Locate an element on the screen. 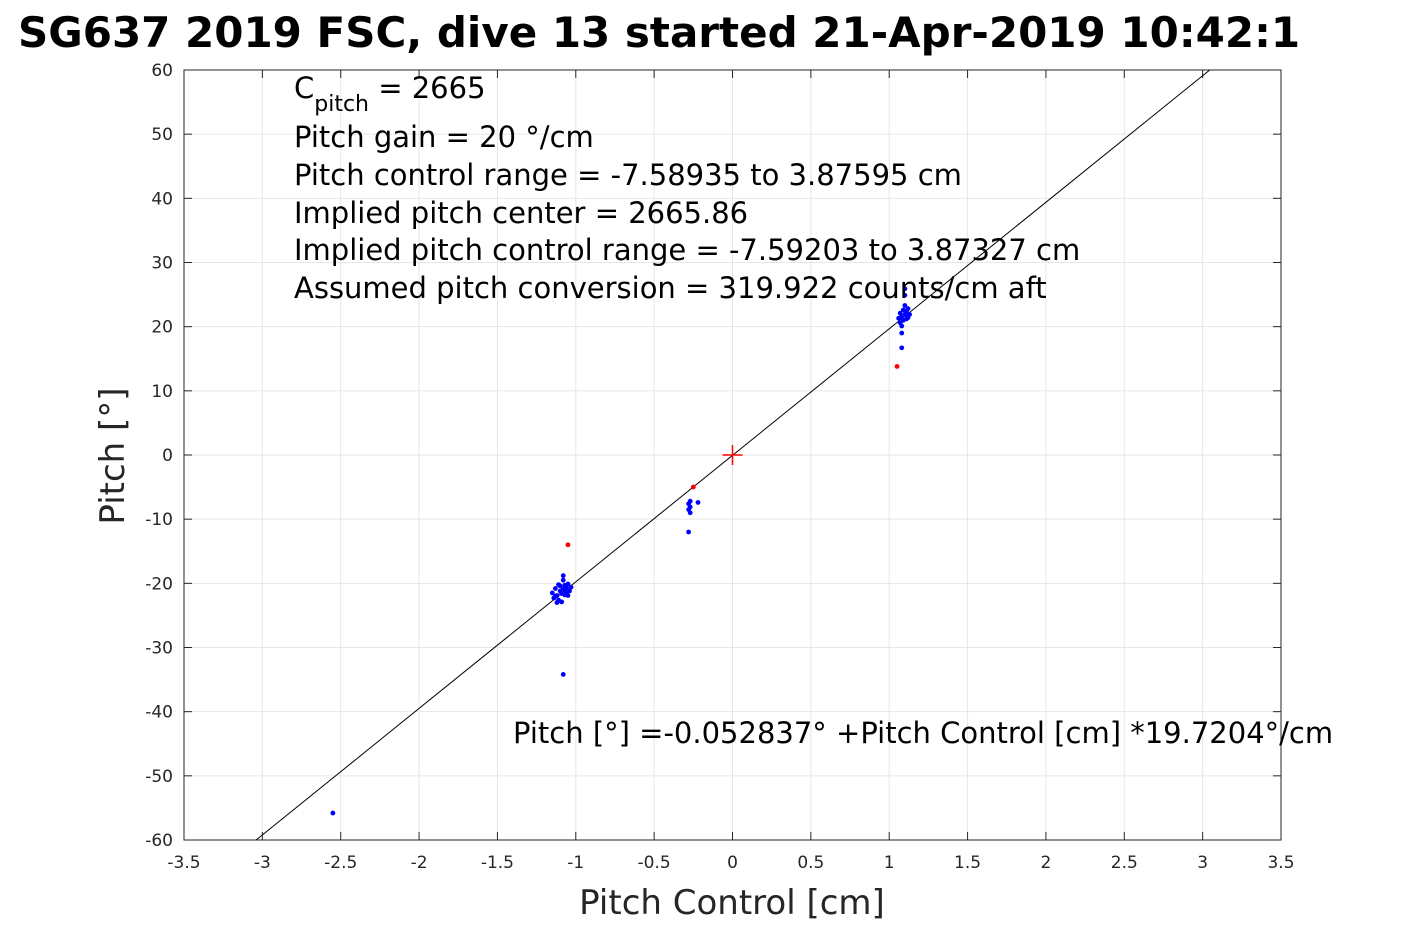 The image size is (1417, 945). y-tick-label: 0 is located at coordinates (167, 456).